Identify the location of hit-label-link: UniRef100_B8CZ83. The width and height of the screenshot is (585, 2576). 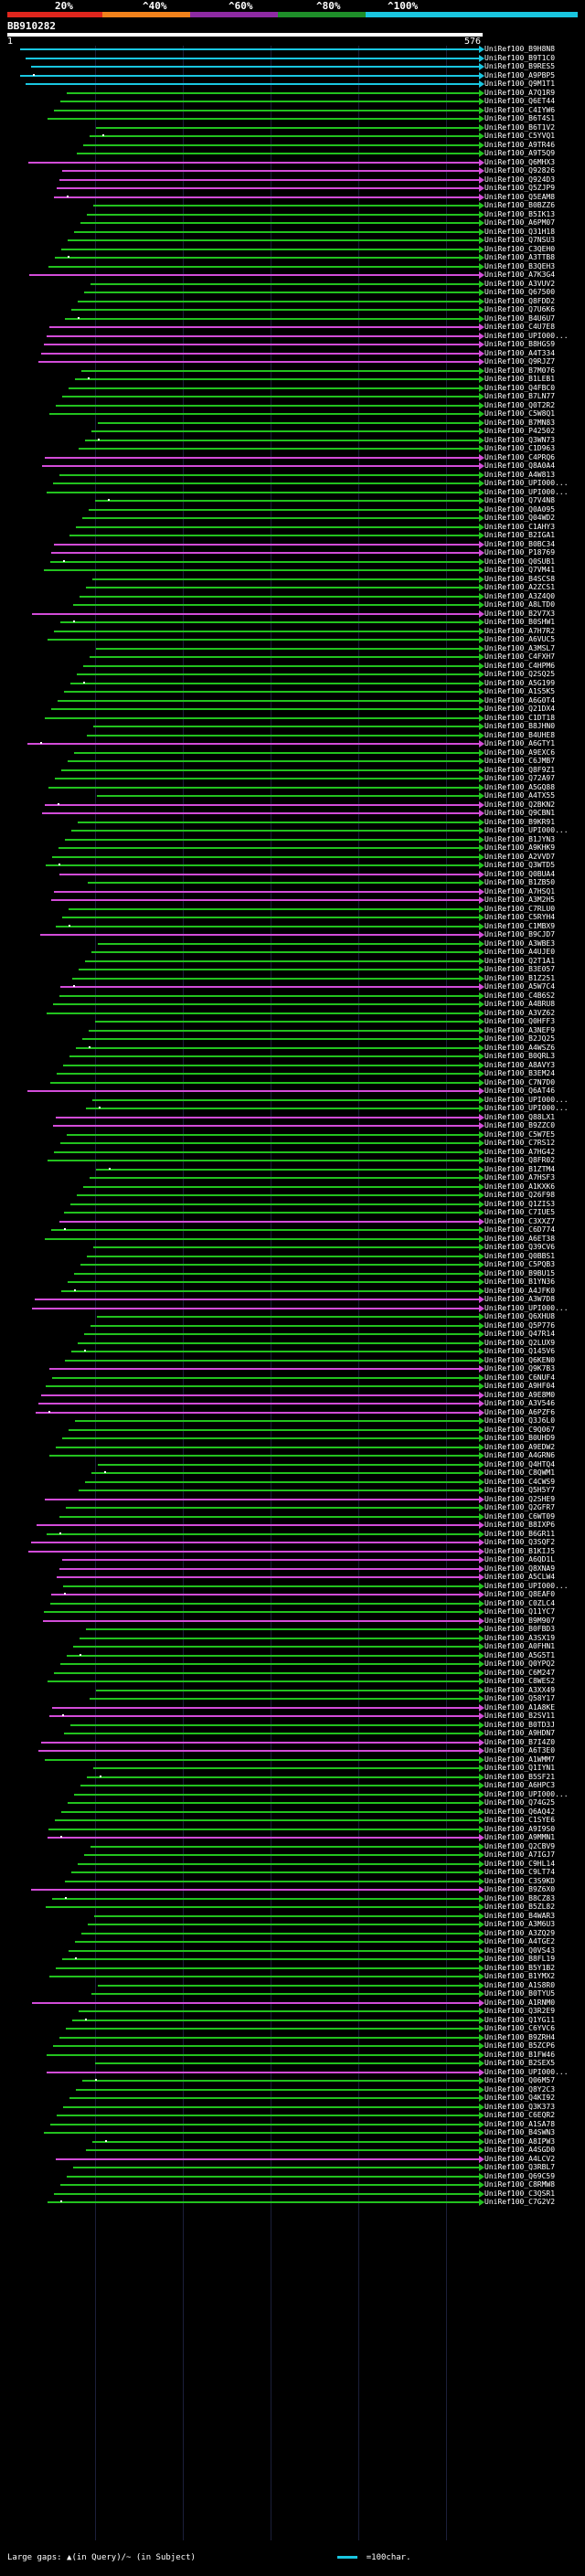
(520, 1898).